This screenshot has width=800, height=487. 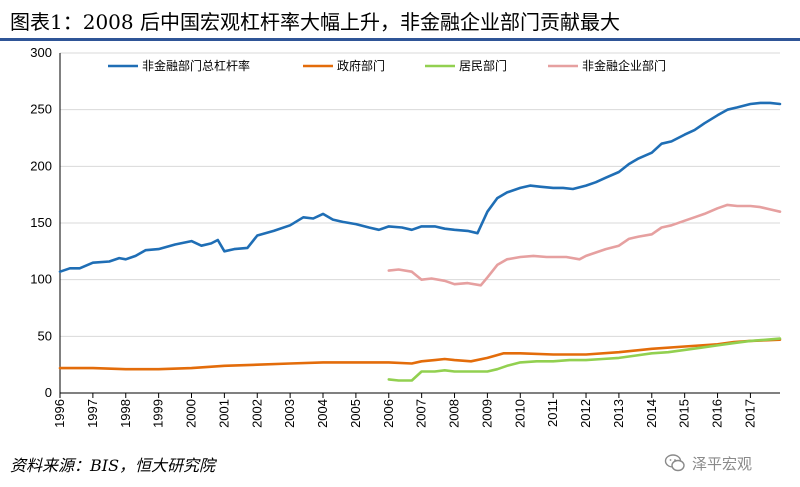 What do you see at coordinates (717, 413) in the screenshot?
I see `x-tick-label: 2016` at bounding box center [717, 413].